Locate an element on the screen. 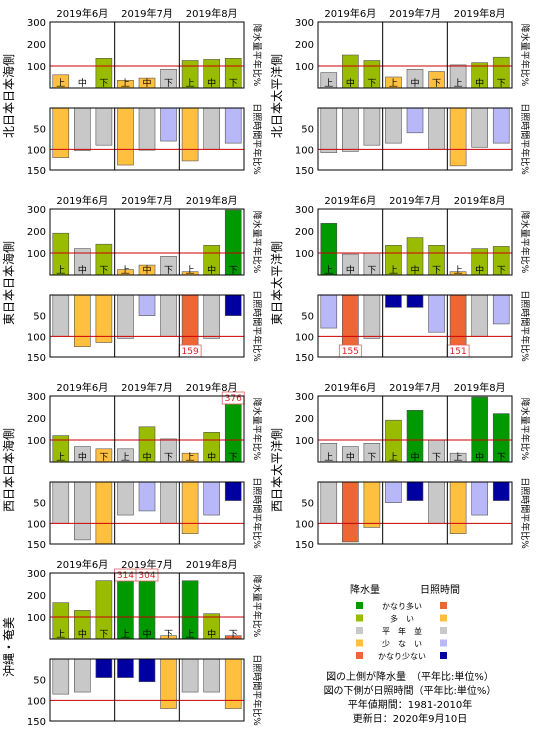 This screenshot has height=754, width=550. legend-swatch-sun is located at coordinates (443, 605).